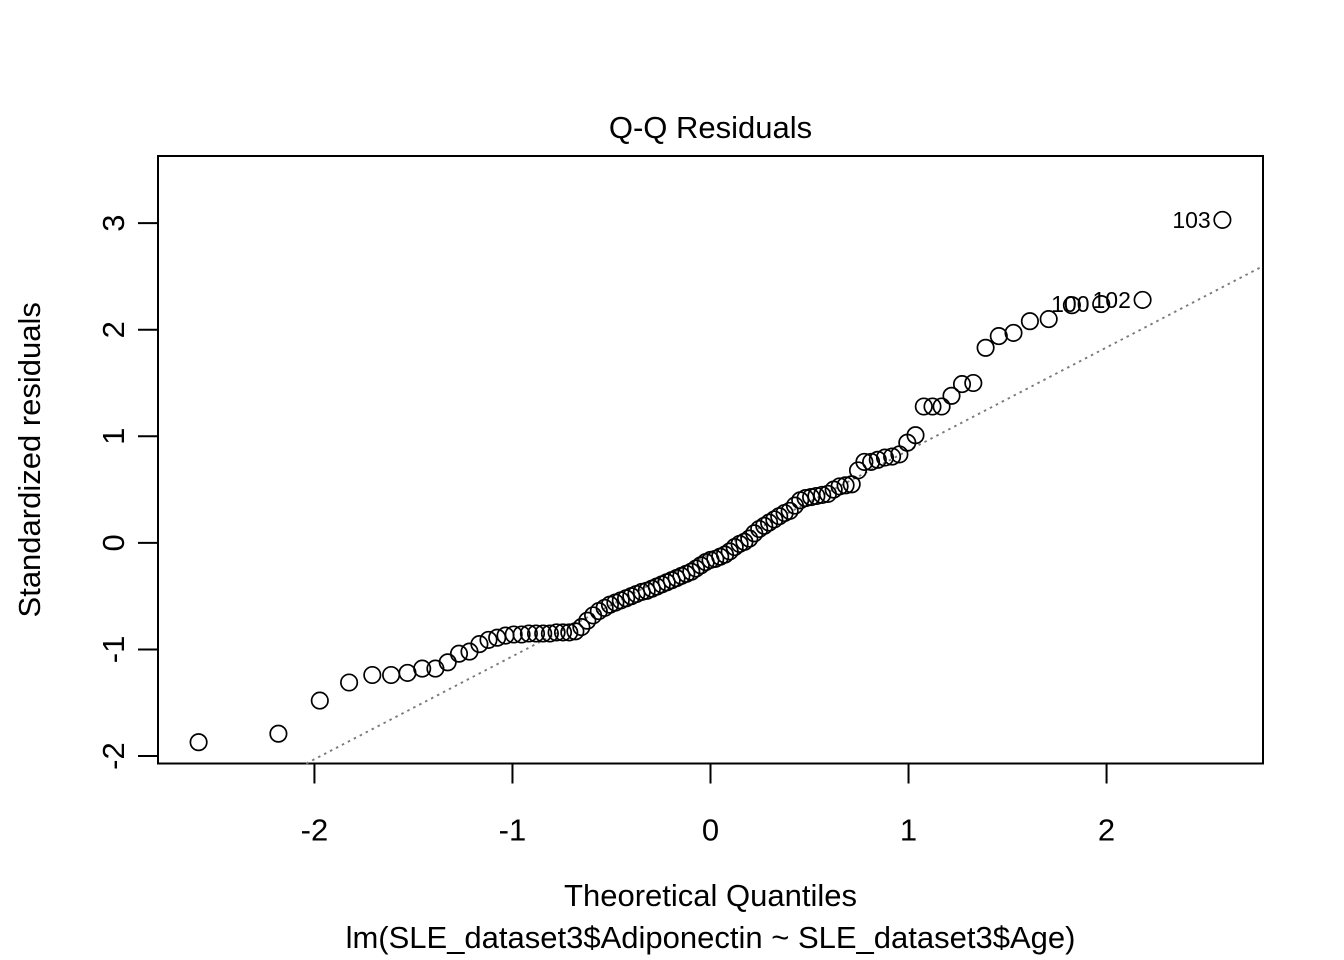  What do you see at coordinates (1191, 220) in the screenshot?
I see `outlier-point-label: 103` at bounding box center [1191, 220].